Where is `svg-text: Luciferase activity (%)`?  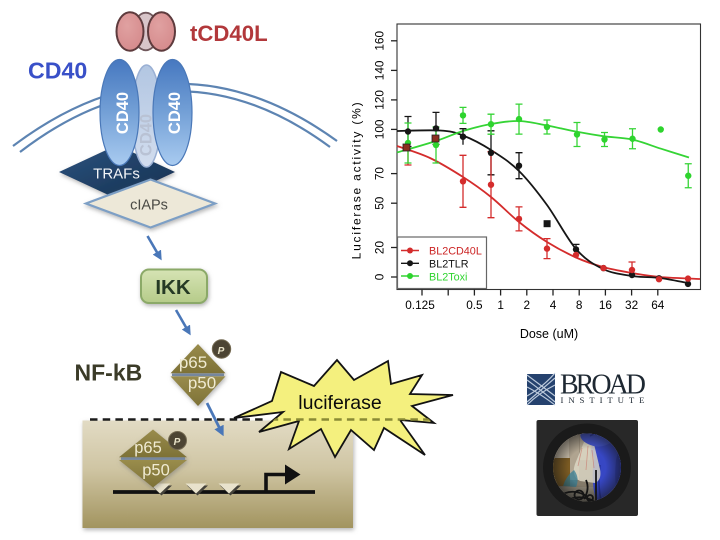 svg-text: Luciferase activity (%) is located at coordinates (357, 180).